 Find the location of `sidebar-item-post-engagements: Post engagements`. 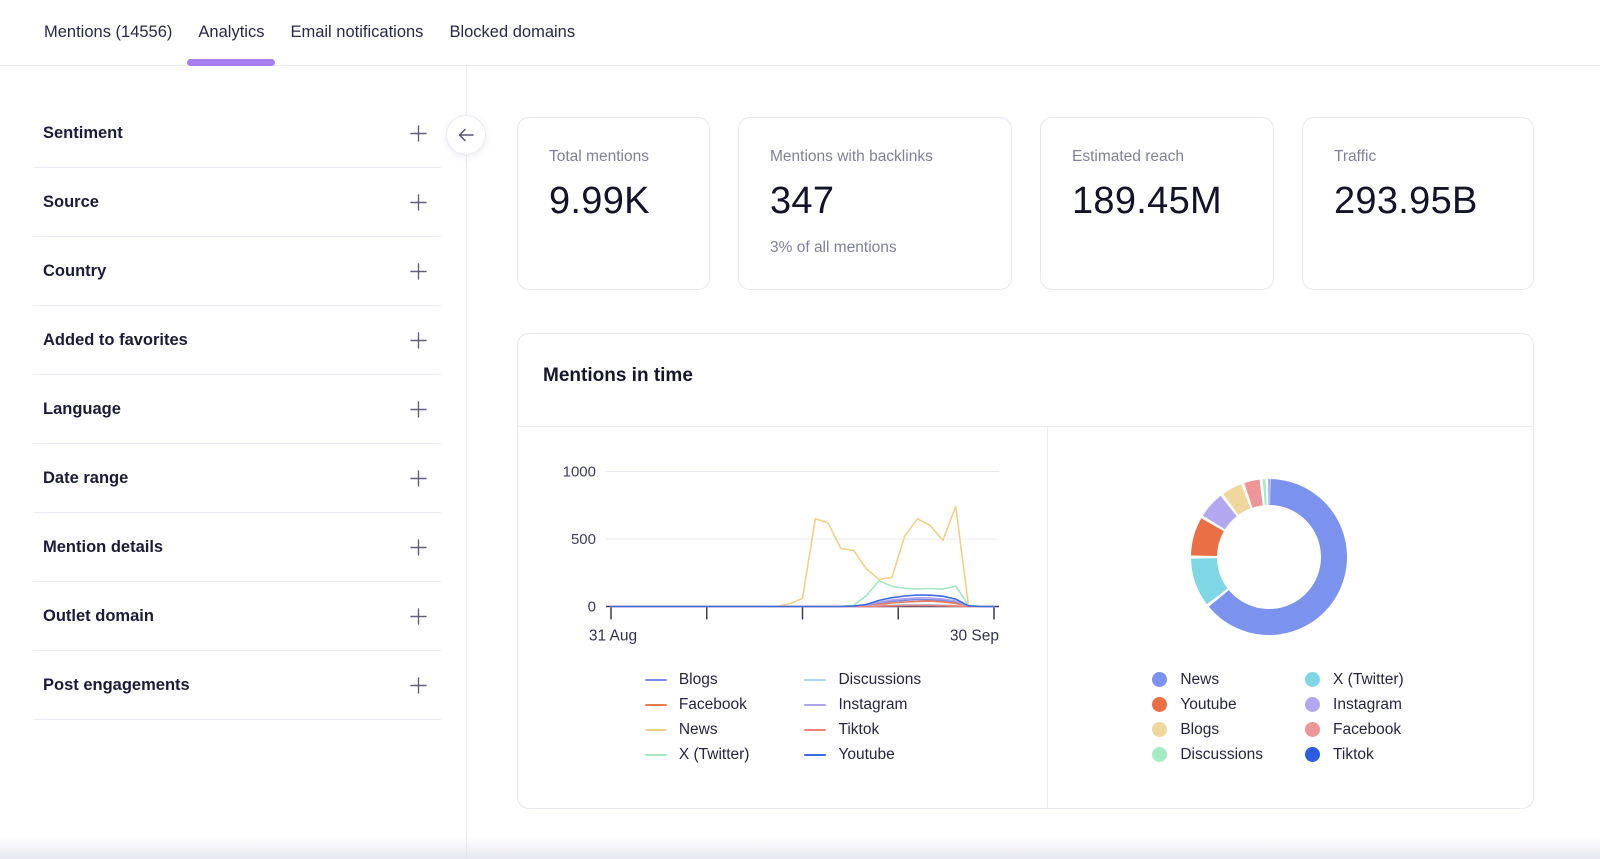

sidebar-item-post-engagements: Post engagements is located at coordinates (237, 685).